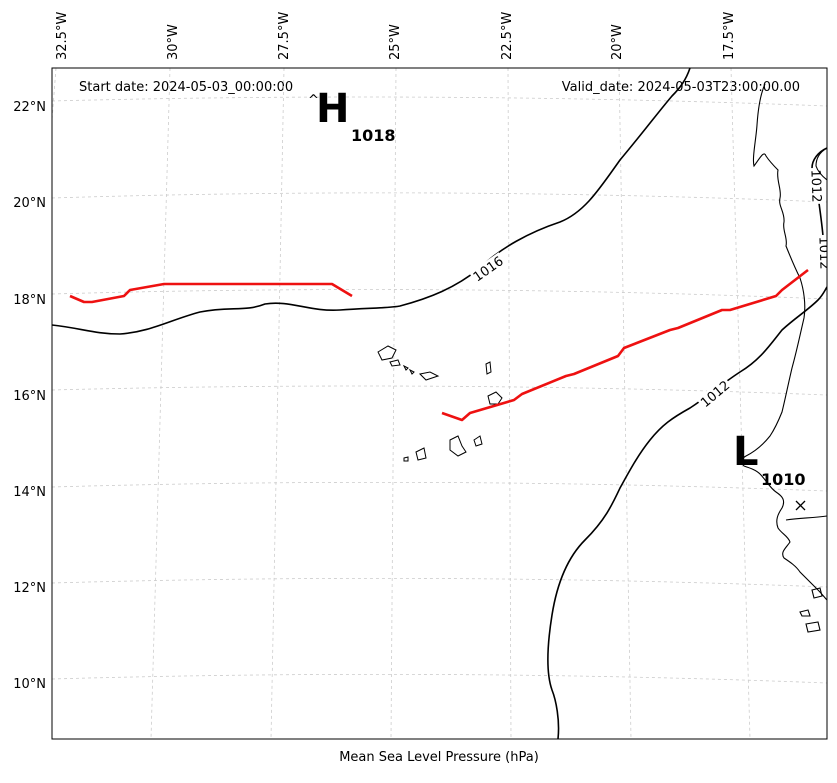 This screenshot has height=783, width=837. I want to click on low-pressure-symbol: L, so click(746, 452).